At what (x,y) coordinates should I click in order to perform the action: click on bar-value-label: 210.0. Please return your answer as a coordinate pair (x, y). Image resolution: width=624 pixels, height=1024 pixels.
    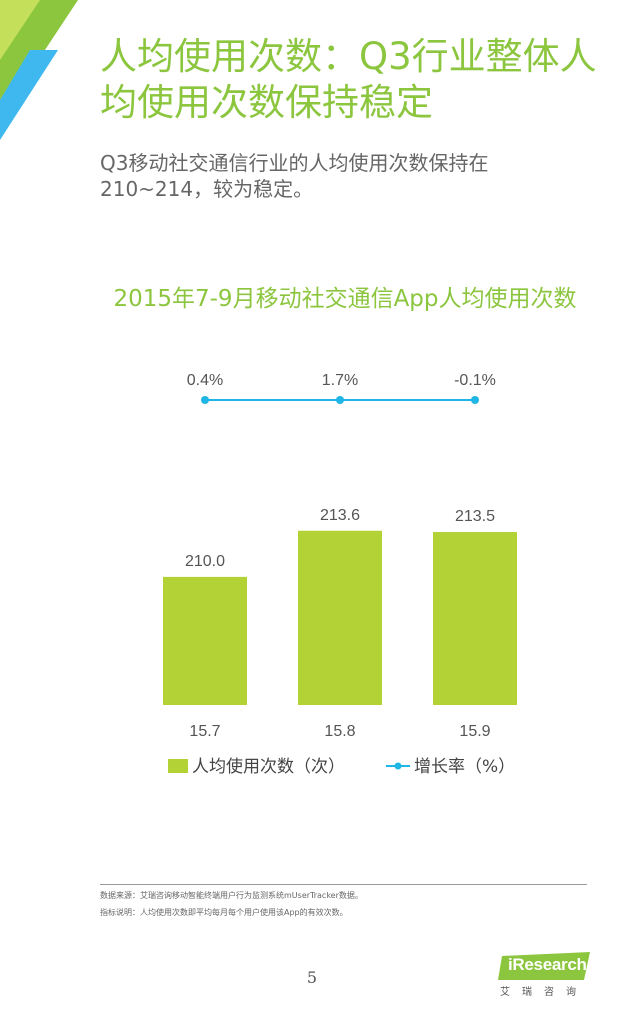
    Looking at the image, I should click on (205, 561).